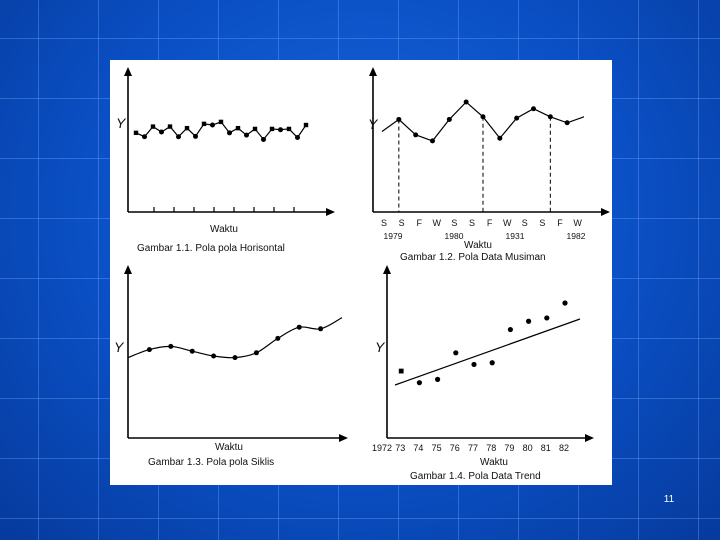  What do you see at coordinates (418, 448) in the screenshot?
I see `trend-x-tick: 74` at bounding box center [418, 448].